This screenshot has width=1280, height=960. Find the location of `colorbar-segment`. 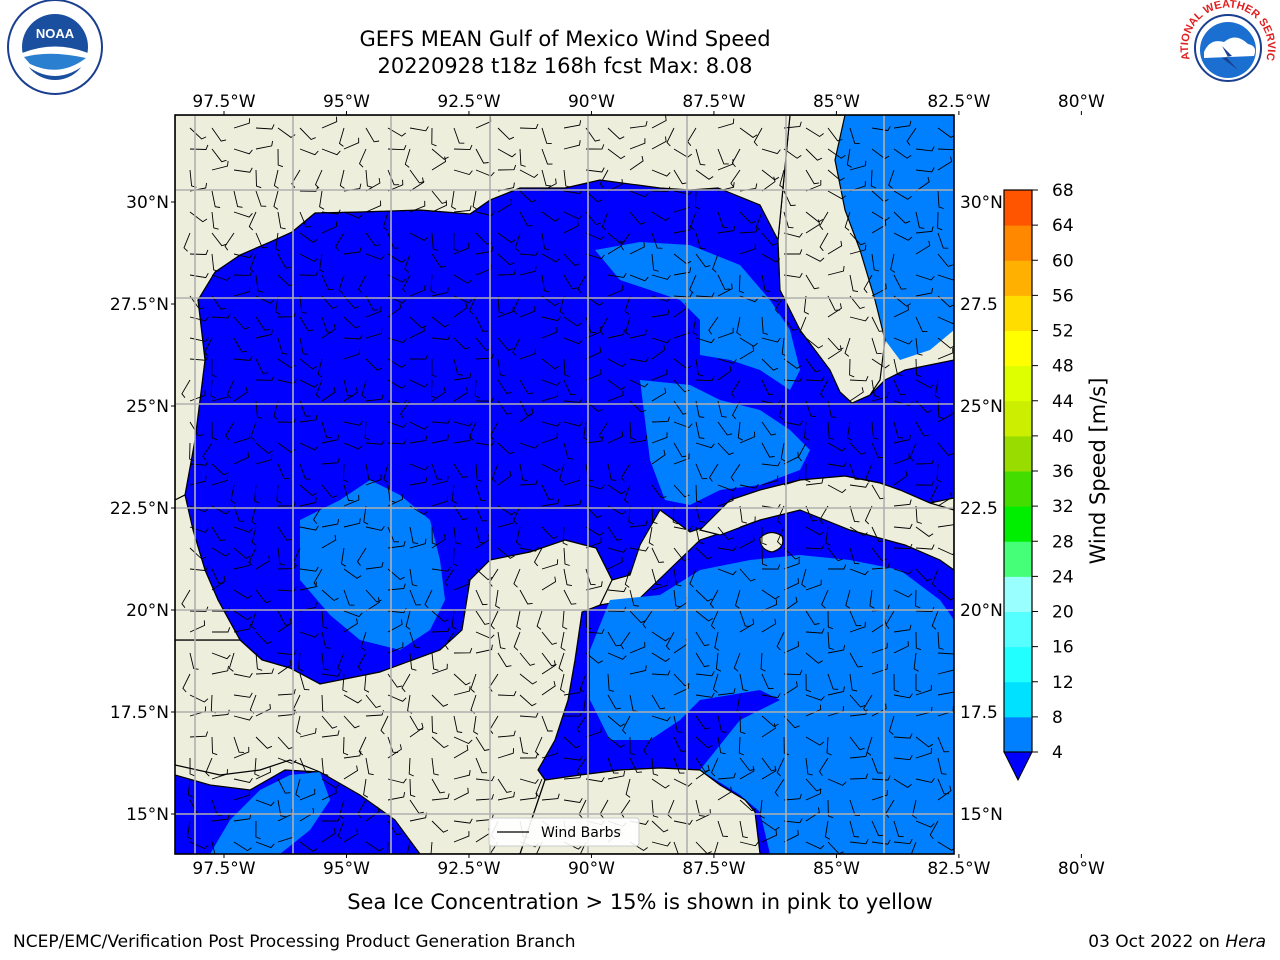

colorbar-segment is located at coordinates (1018, 629).